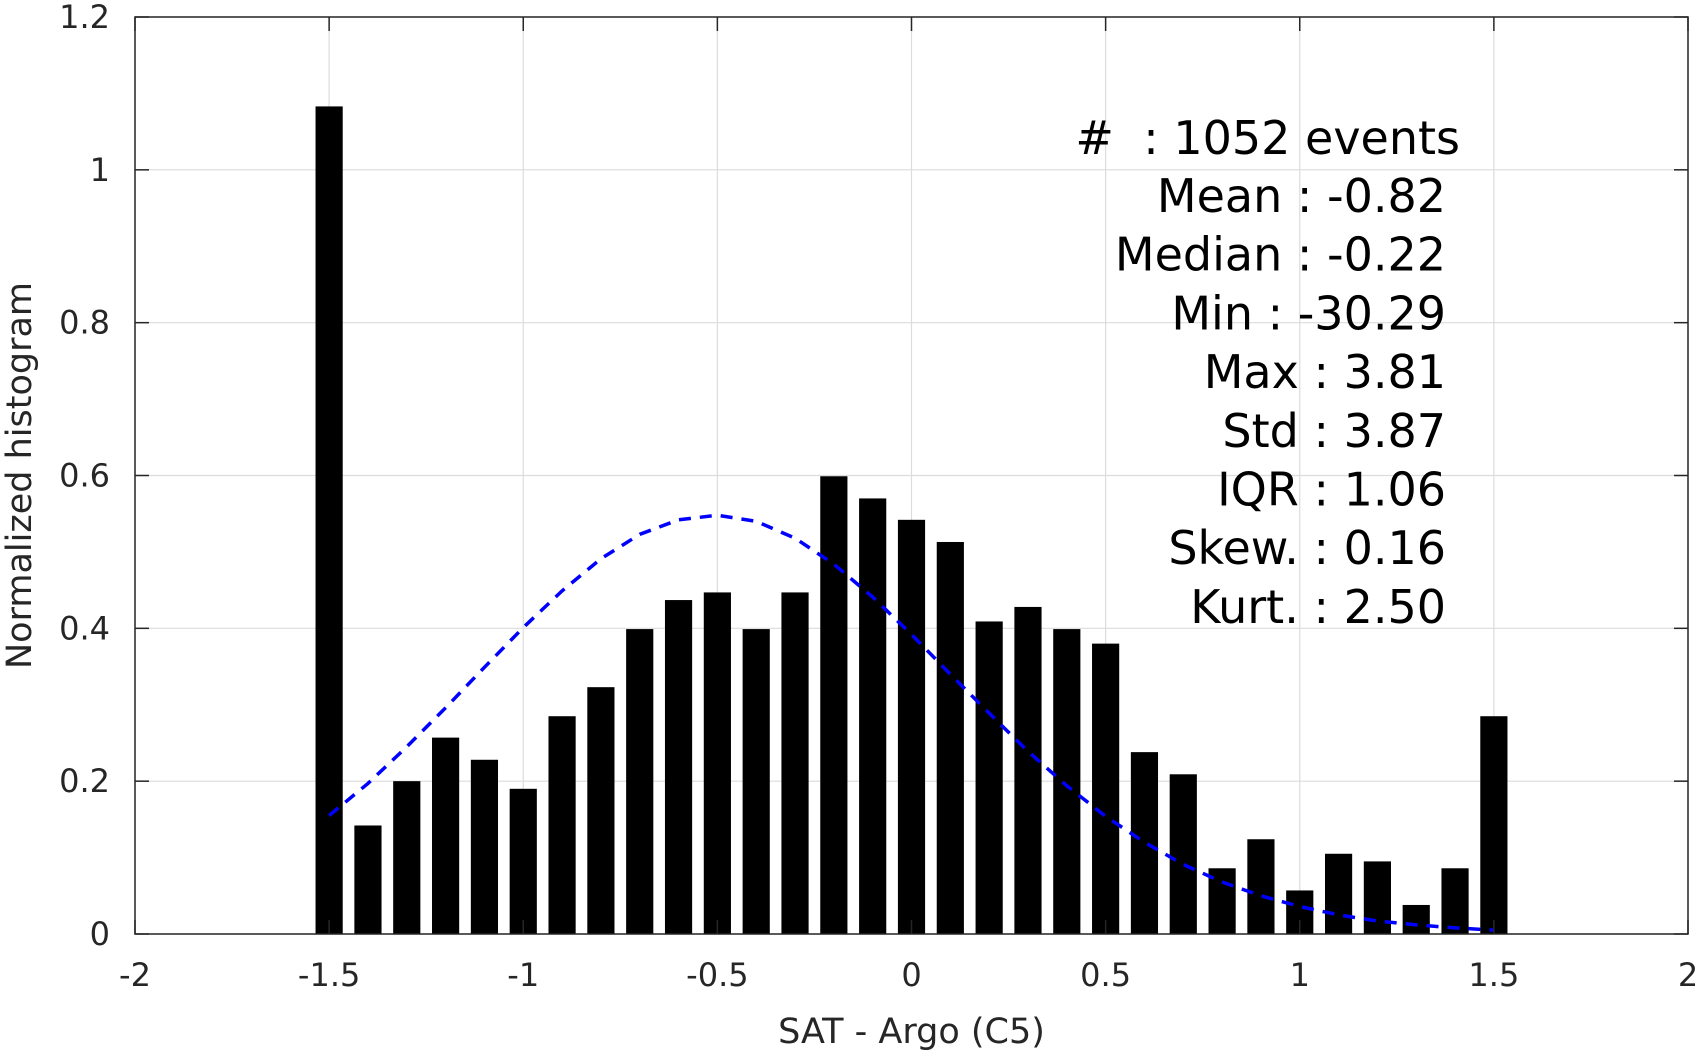  I want to click on y-tick-label: 0.4, so click(84, 628).